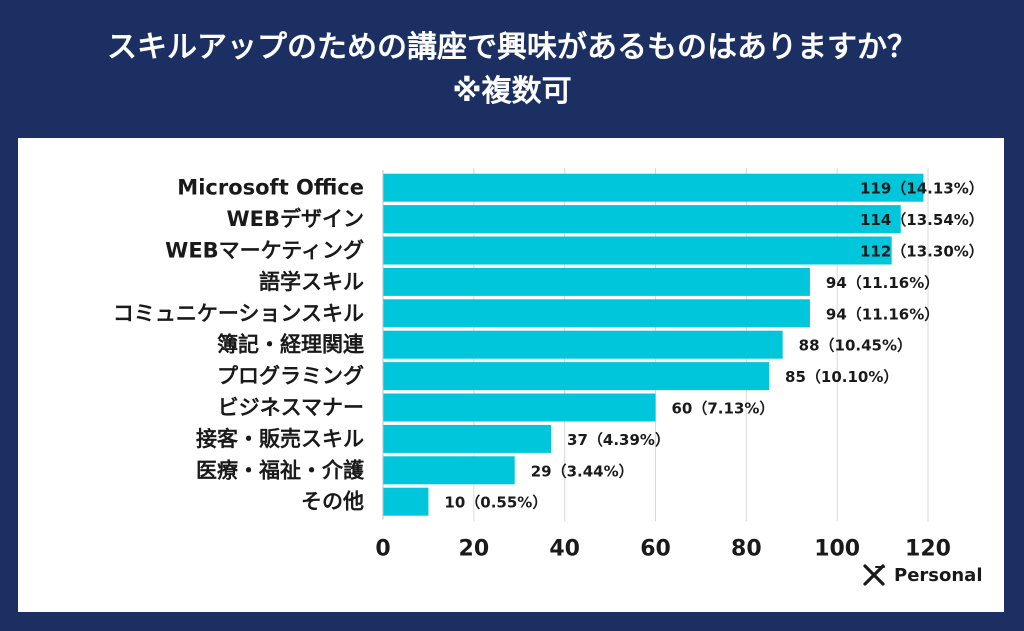 The height and width of the screenshot is (631, 1024). What do you see at coordinates (474, 548) in the screenshot?
I see `x-tick-label-20: 20` at bounding box center [474, 548].